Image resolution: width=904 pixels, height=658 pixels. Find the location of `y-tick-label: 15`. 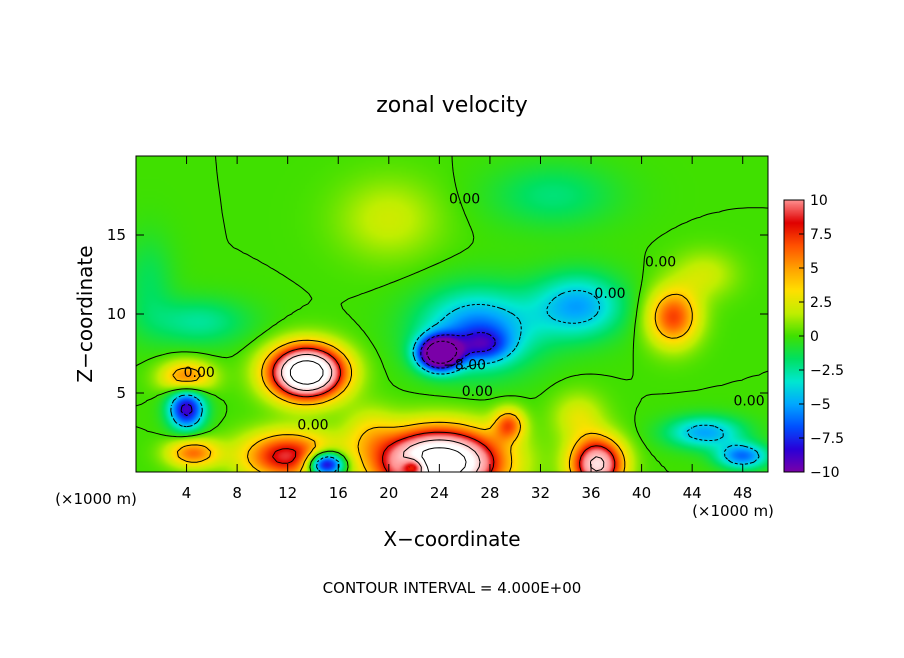

y-tick-label: 15 is located at coordinates (116, 235).